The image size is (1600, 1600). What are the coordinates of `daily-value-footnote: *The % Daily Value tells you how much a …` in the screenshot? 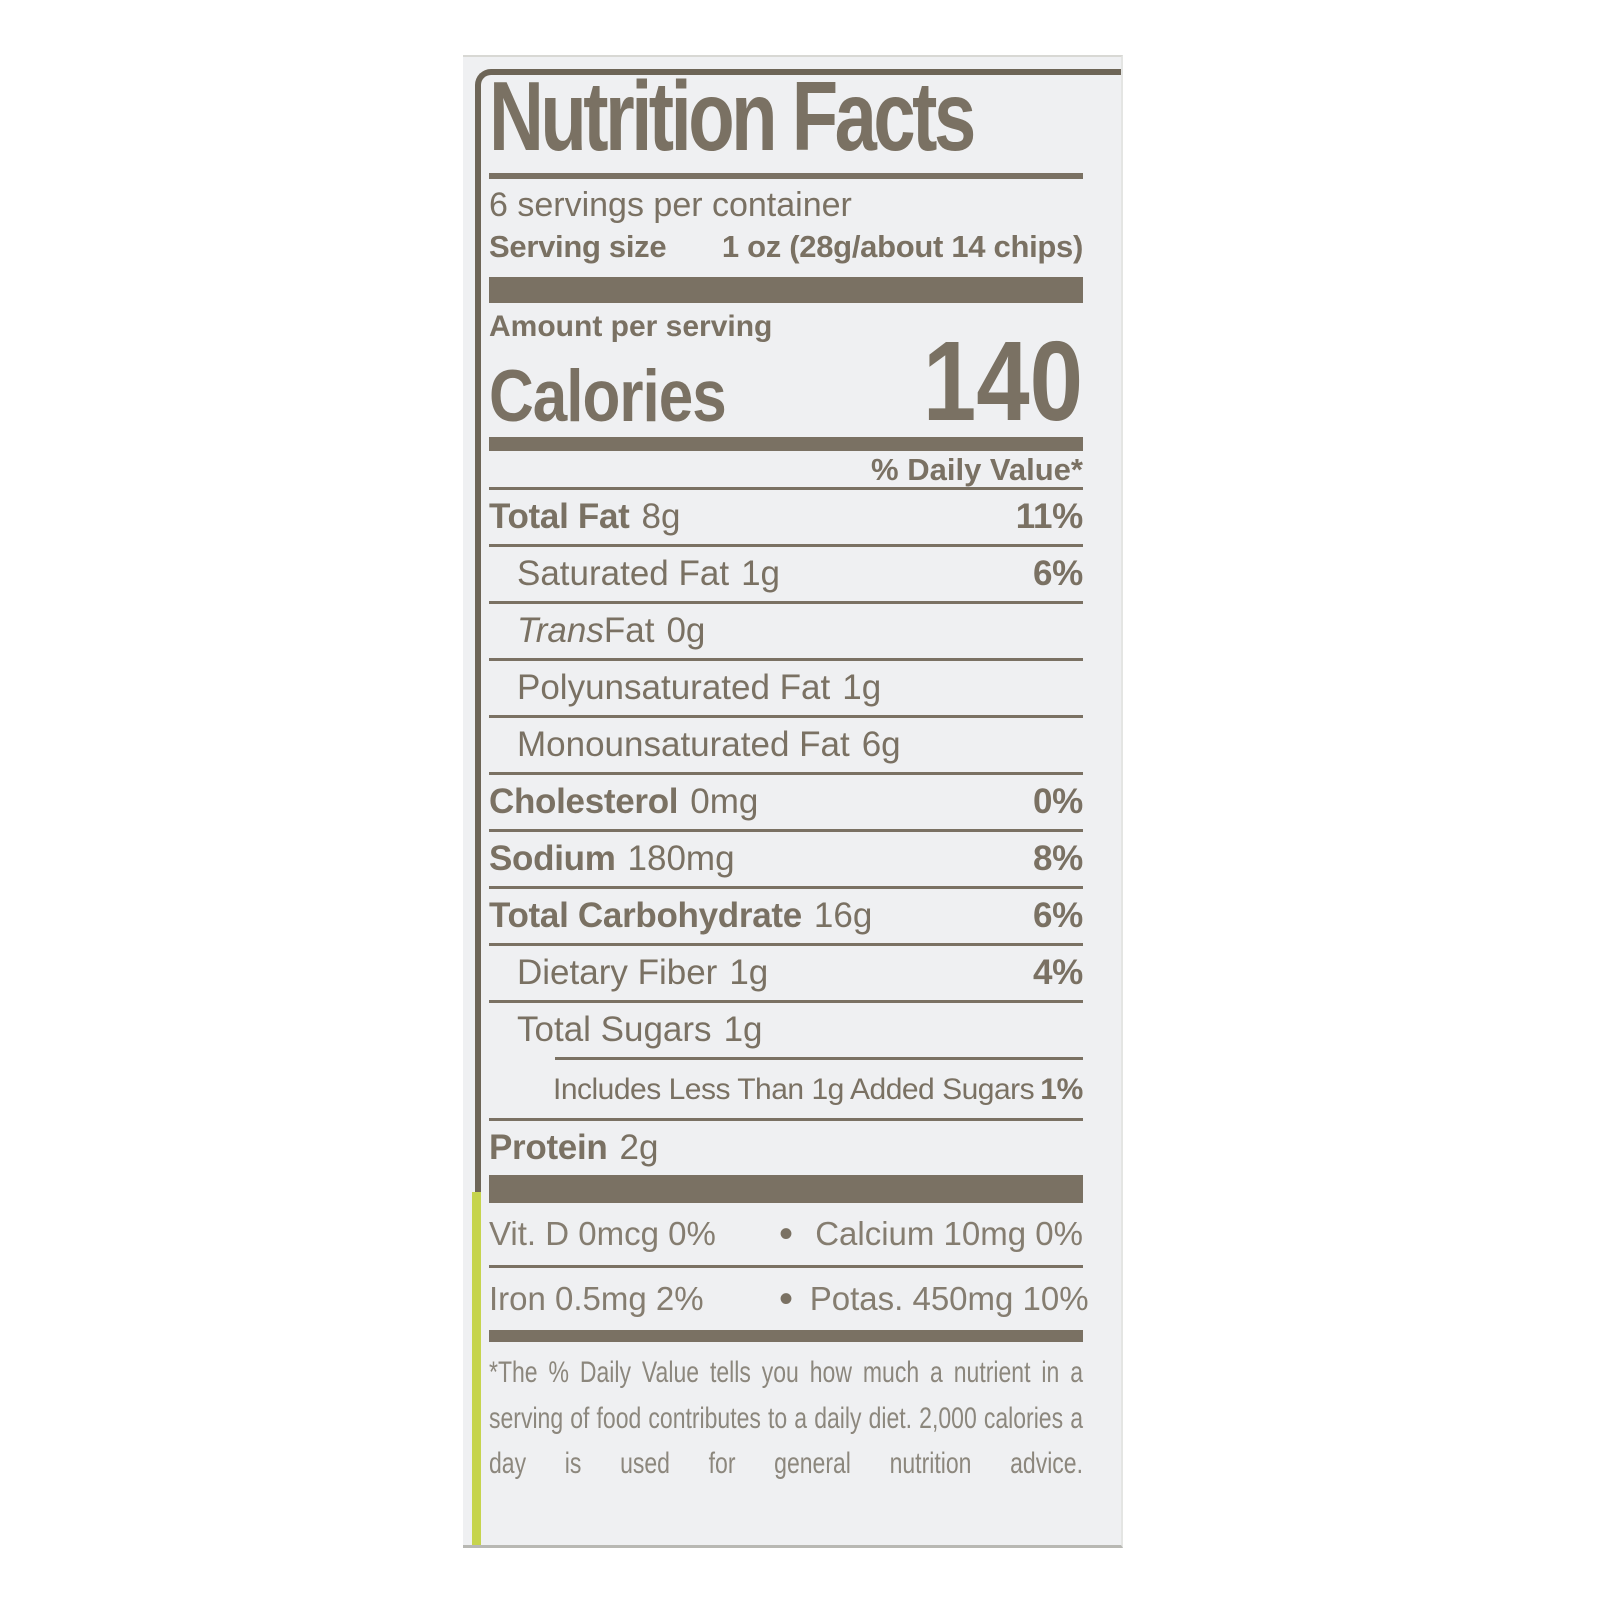 It's located at (786, 1418).